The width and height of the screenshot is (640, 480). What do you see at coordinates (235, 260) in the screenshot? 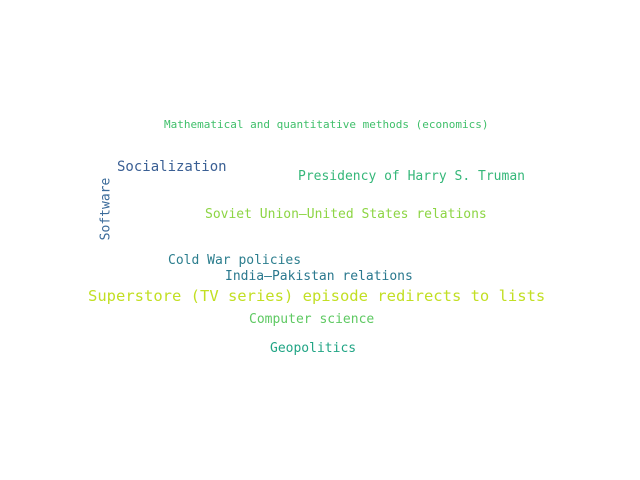
I see `word-cold-war-policies: Cold War policies` at bounding box center [235, 260].